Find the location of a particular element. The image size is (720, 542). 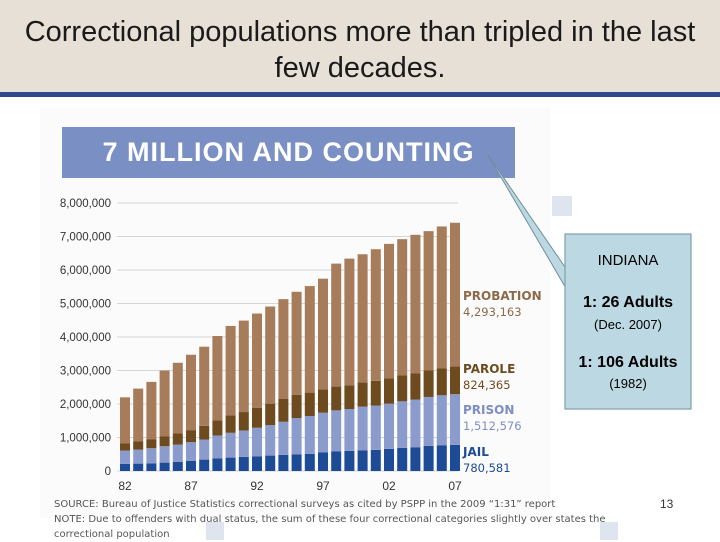

callout-box is located at coordinates (628, 321).